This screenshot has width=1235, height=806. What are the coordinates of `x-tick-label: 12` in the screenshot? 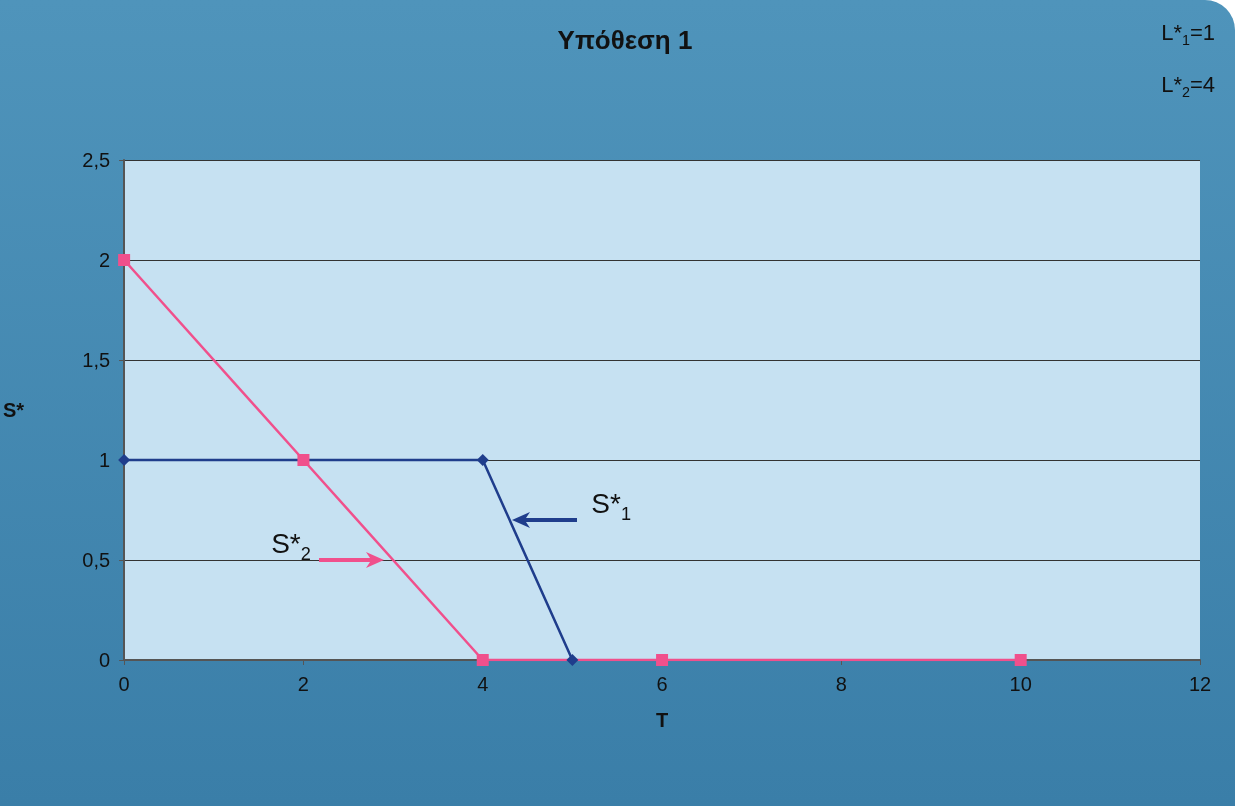 It's located at (1200, 684).